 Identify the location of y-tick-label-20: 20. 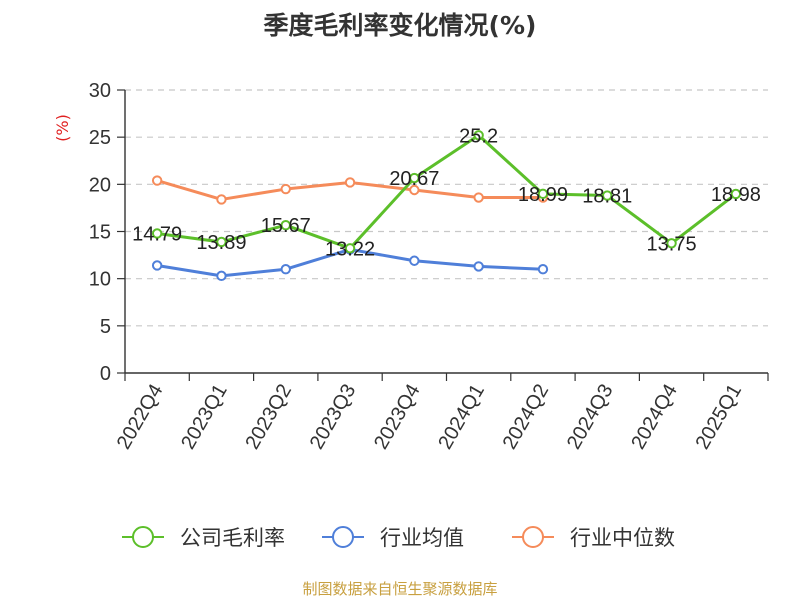
(100, 185).